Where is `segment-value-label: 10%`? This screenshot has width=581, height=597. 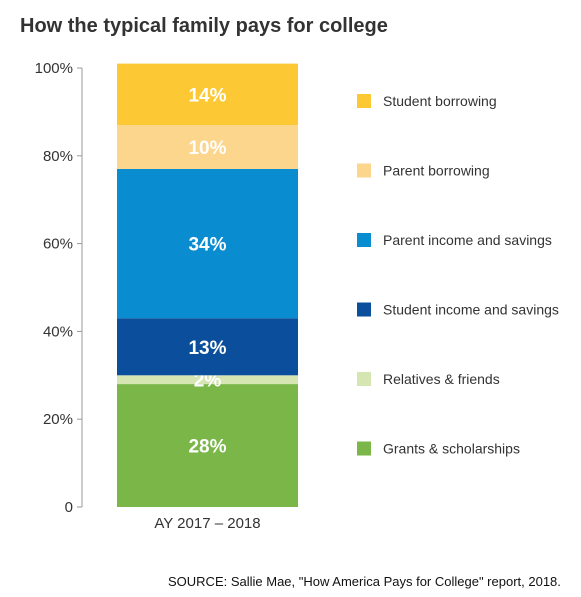
segment-value-label: 10% is located at coordinates (207, 148).